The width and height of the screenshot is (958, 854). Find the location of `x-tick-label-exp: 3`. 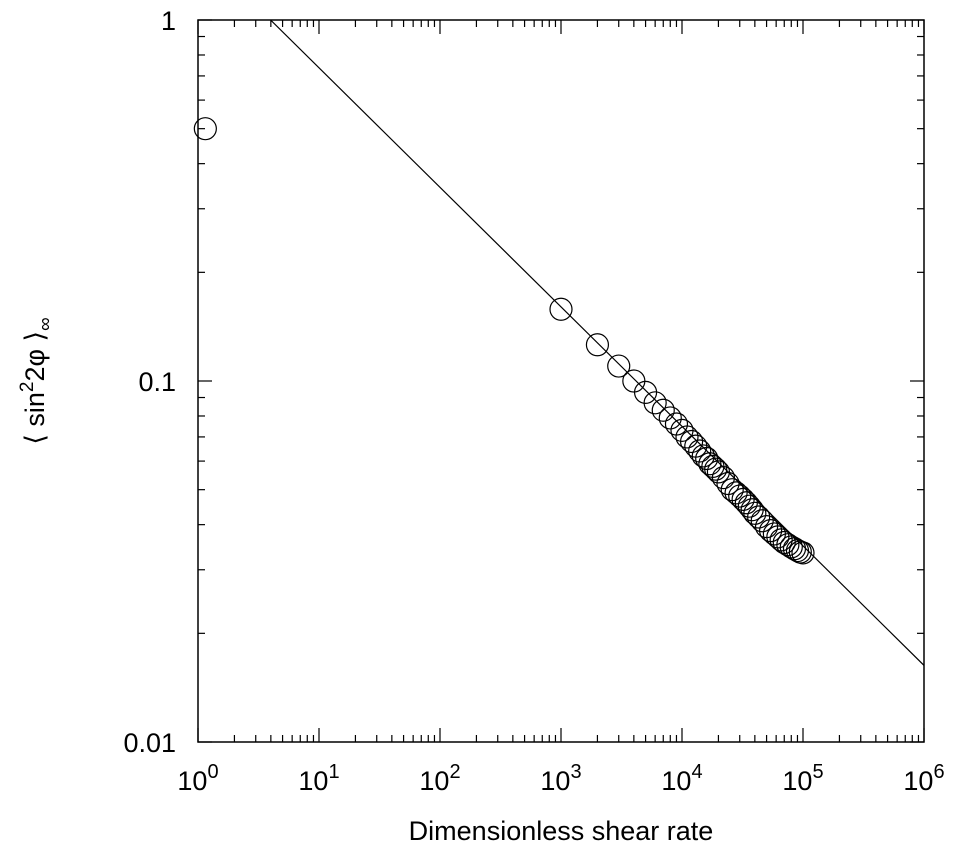

x-tick-label-exp: 3 is located at coordinates (575, 772).